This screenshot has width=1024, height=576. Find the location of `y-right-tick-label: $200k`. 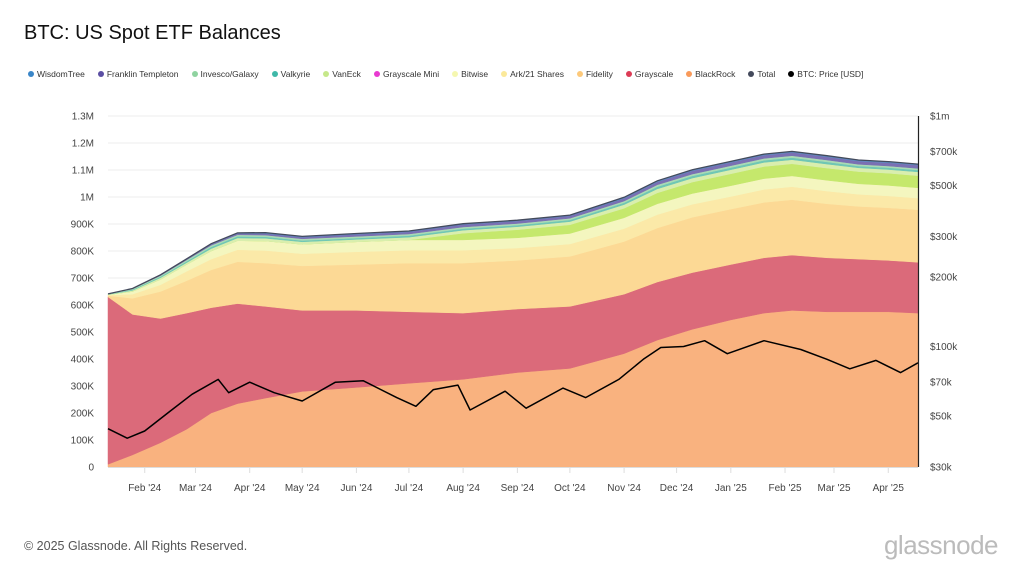

y-right-tick-label: $200k is located at coordinates (944, 278).